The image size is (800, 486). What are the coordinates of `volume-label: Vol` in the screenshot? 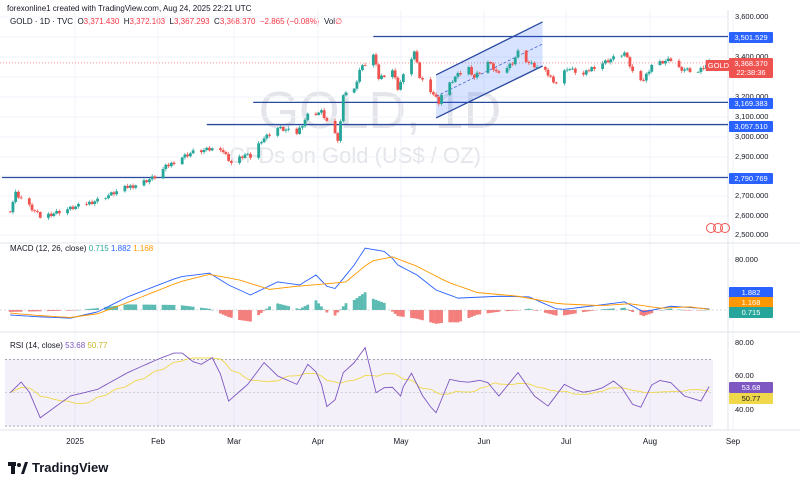 It's located at (329, 21).